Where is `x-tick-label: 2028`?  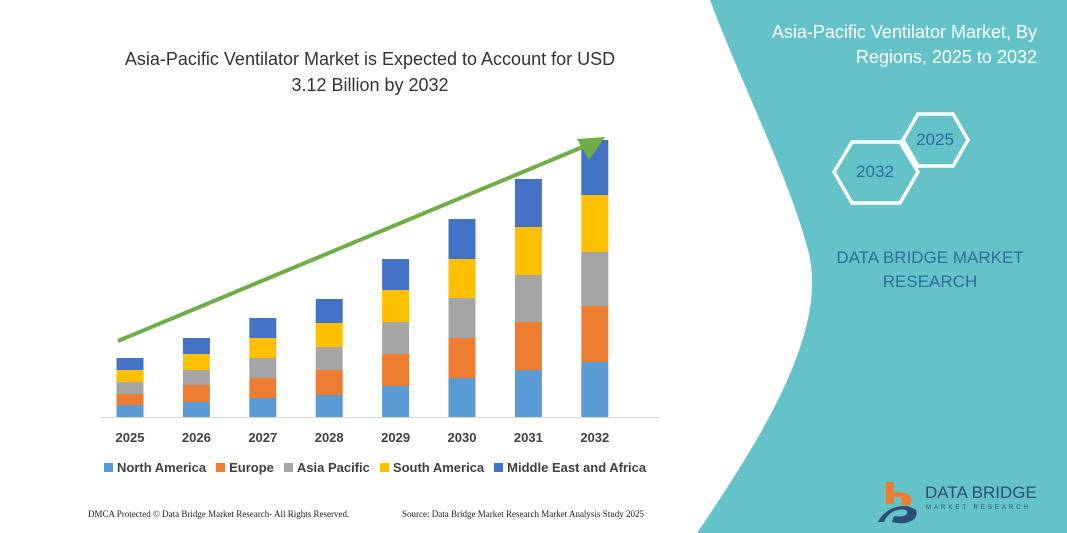 x-tick-label: 2028 is located at coordinates (329, 437).